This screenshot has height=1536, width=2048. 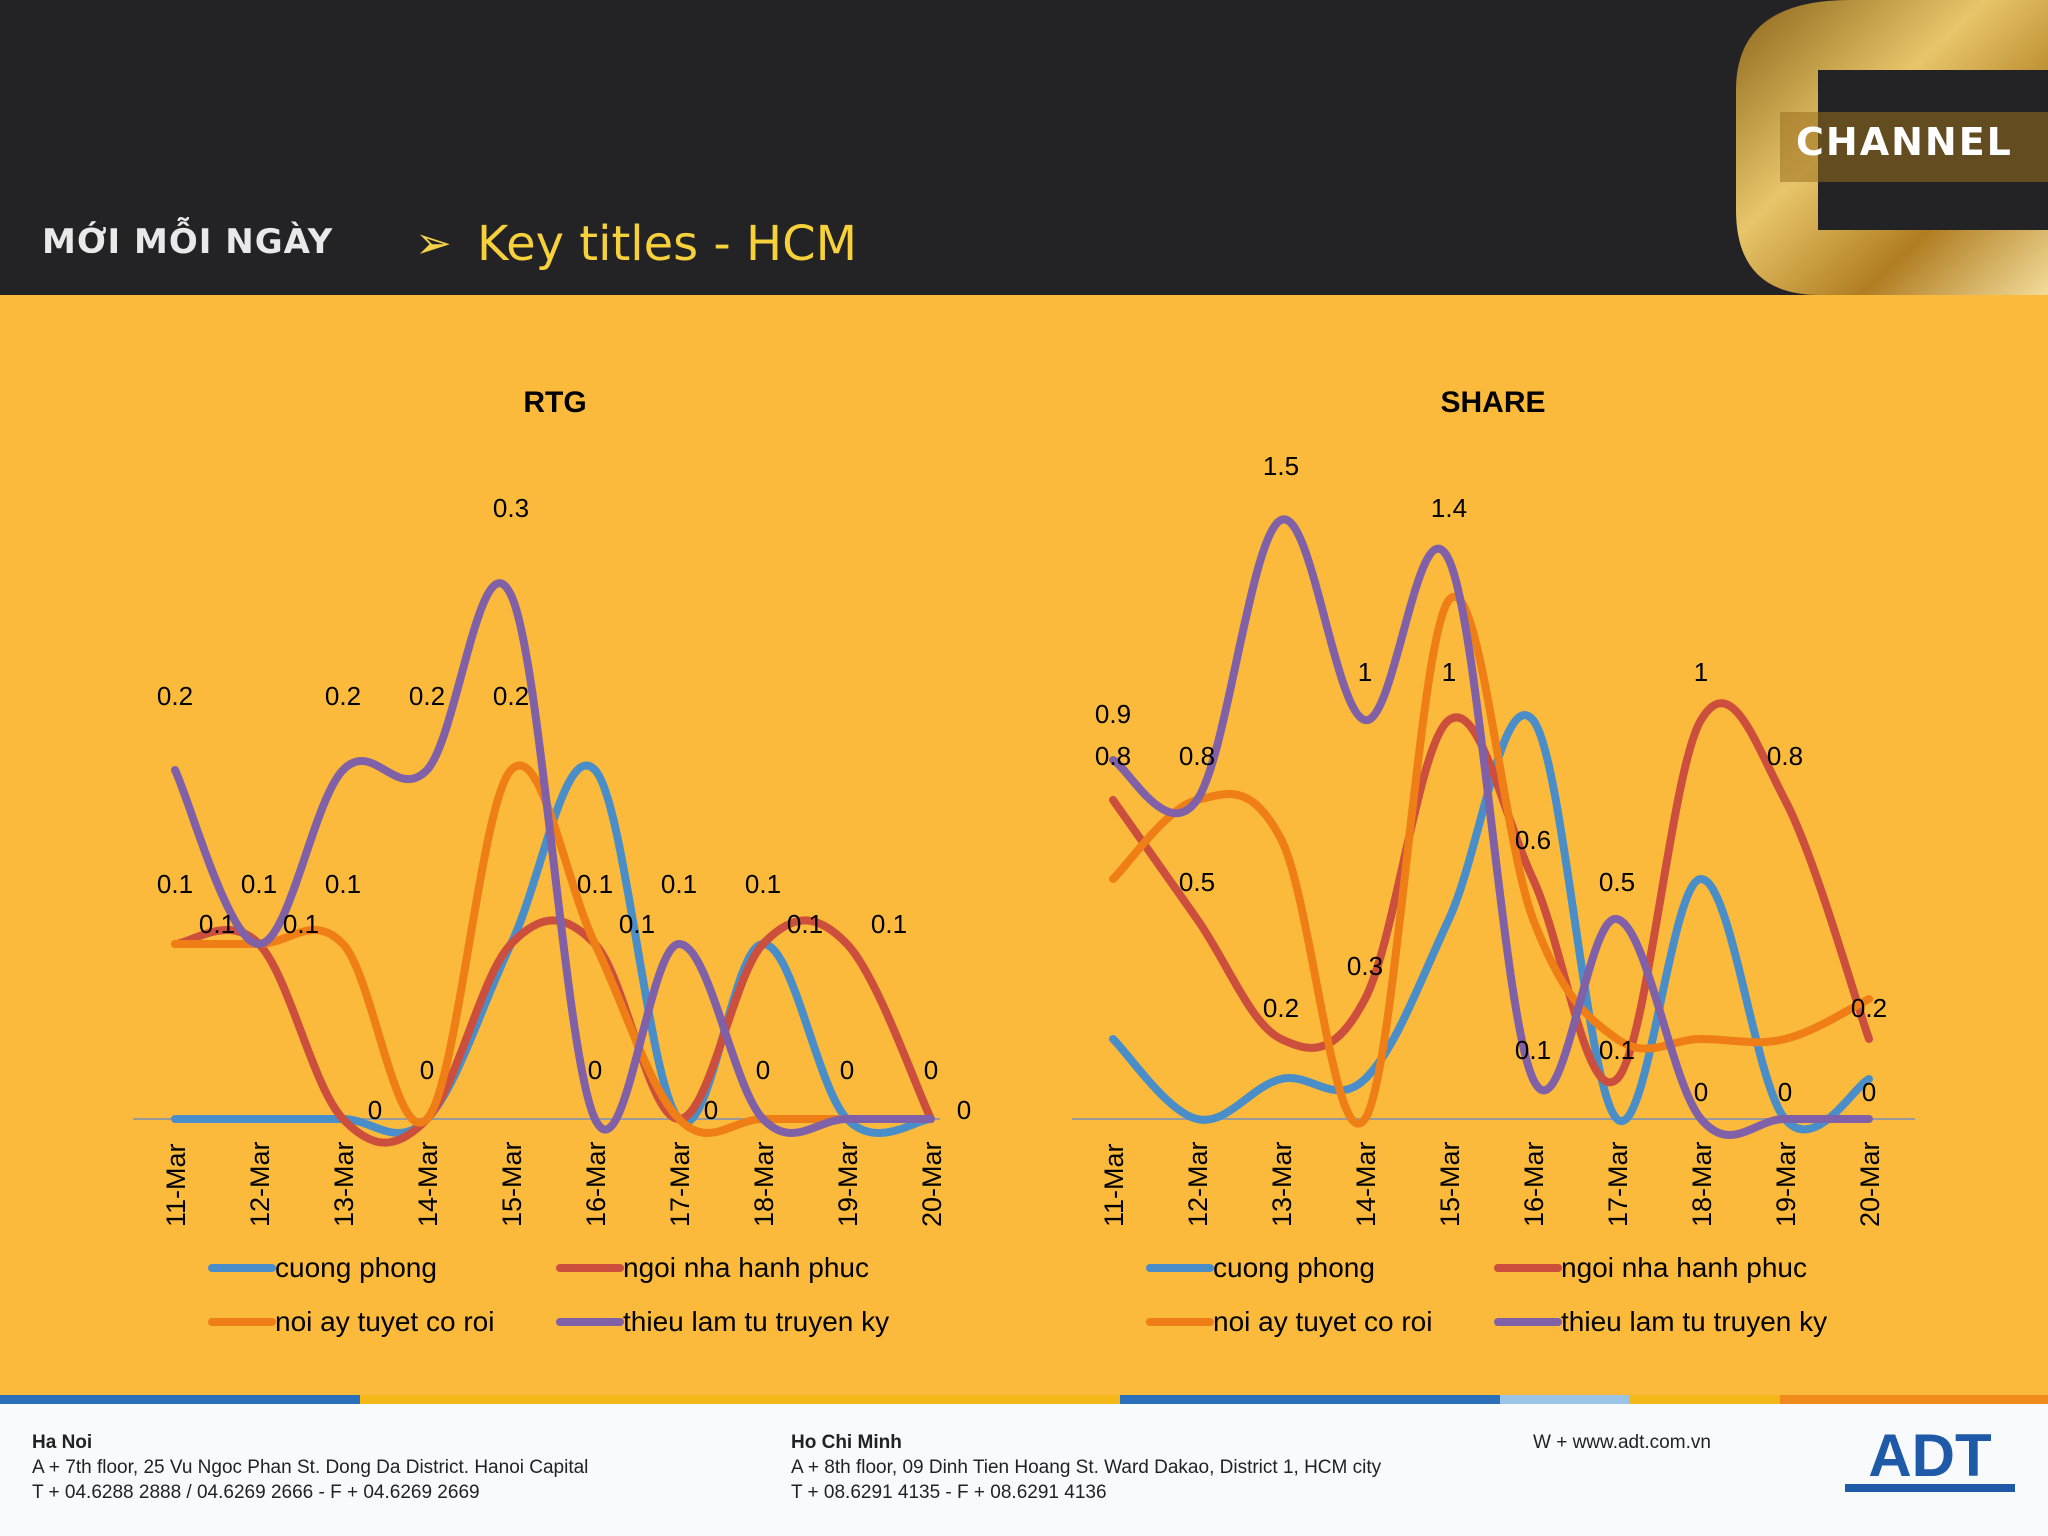 What do you see at coordinates (949, 1492) in the screenshot?
I see `footer-hcm-phone: T + 08.6291 4135 - F + 08.6291 4136` at bounding box center [949, 1492].